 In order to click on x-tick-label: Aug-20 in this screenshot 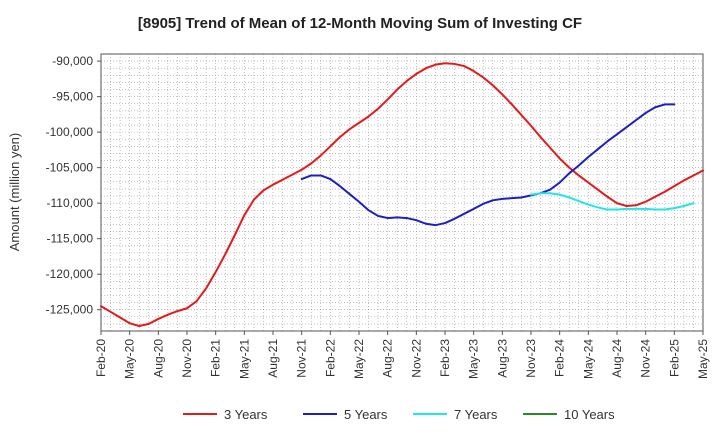, I will do `click(158, 358)`.